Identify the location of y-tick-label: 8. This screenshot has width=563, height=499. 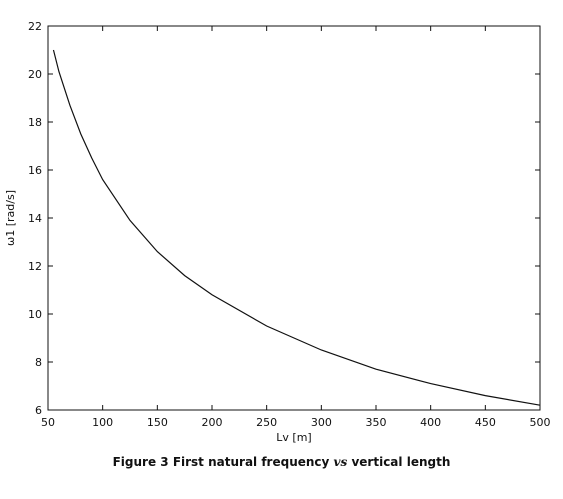
(38, 362).